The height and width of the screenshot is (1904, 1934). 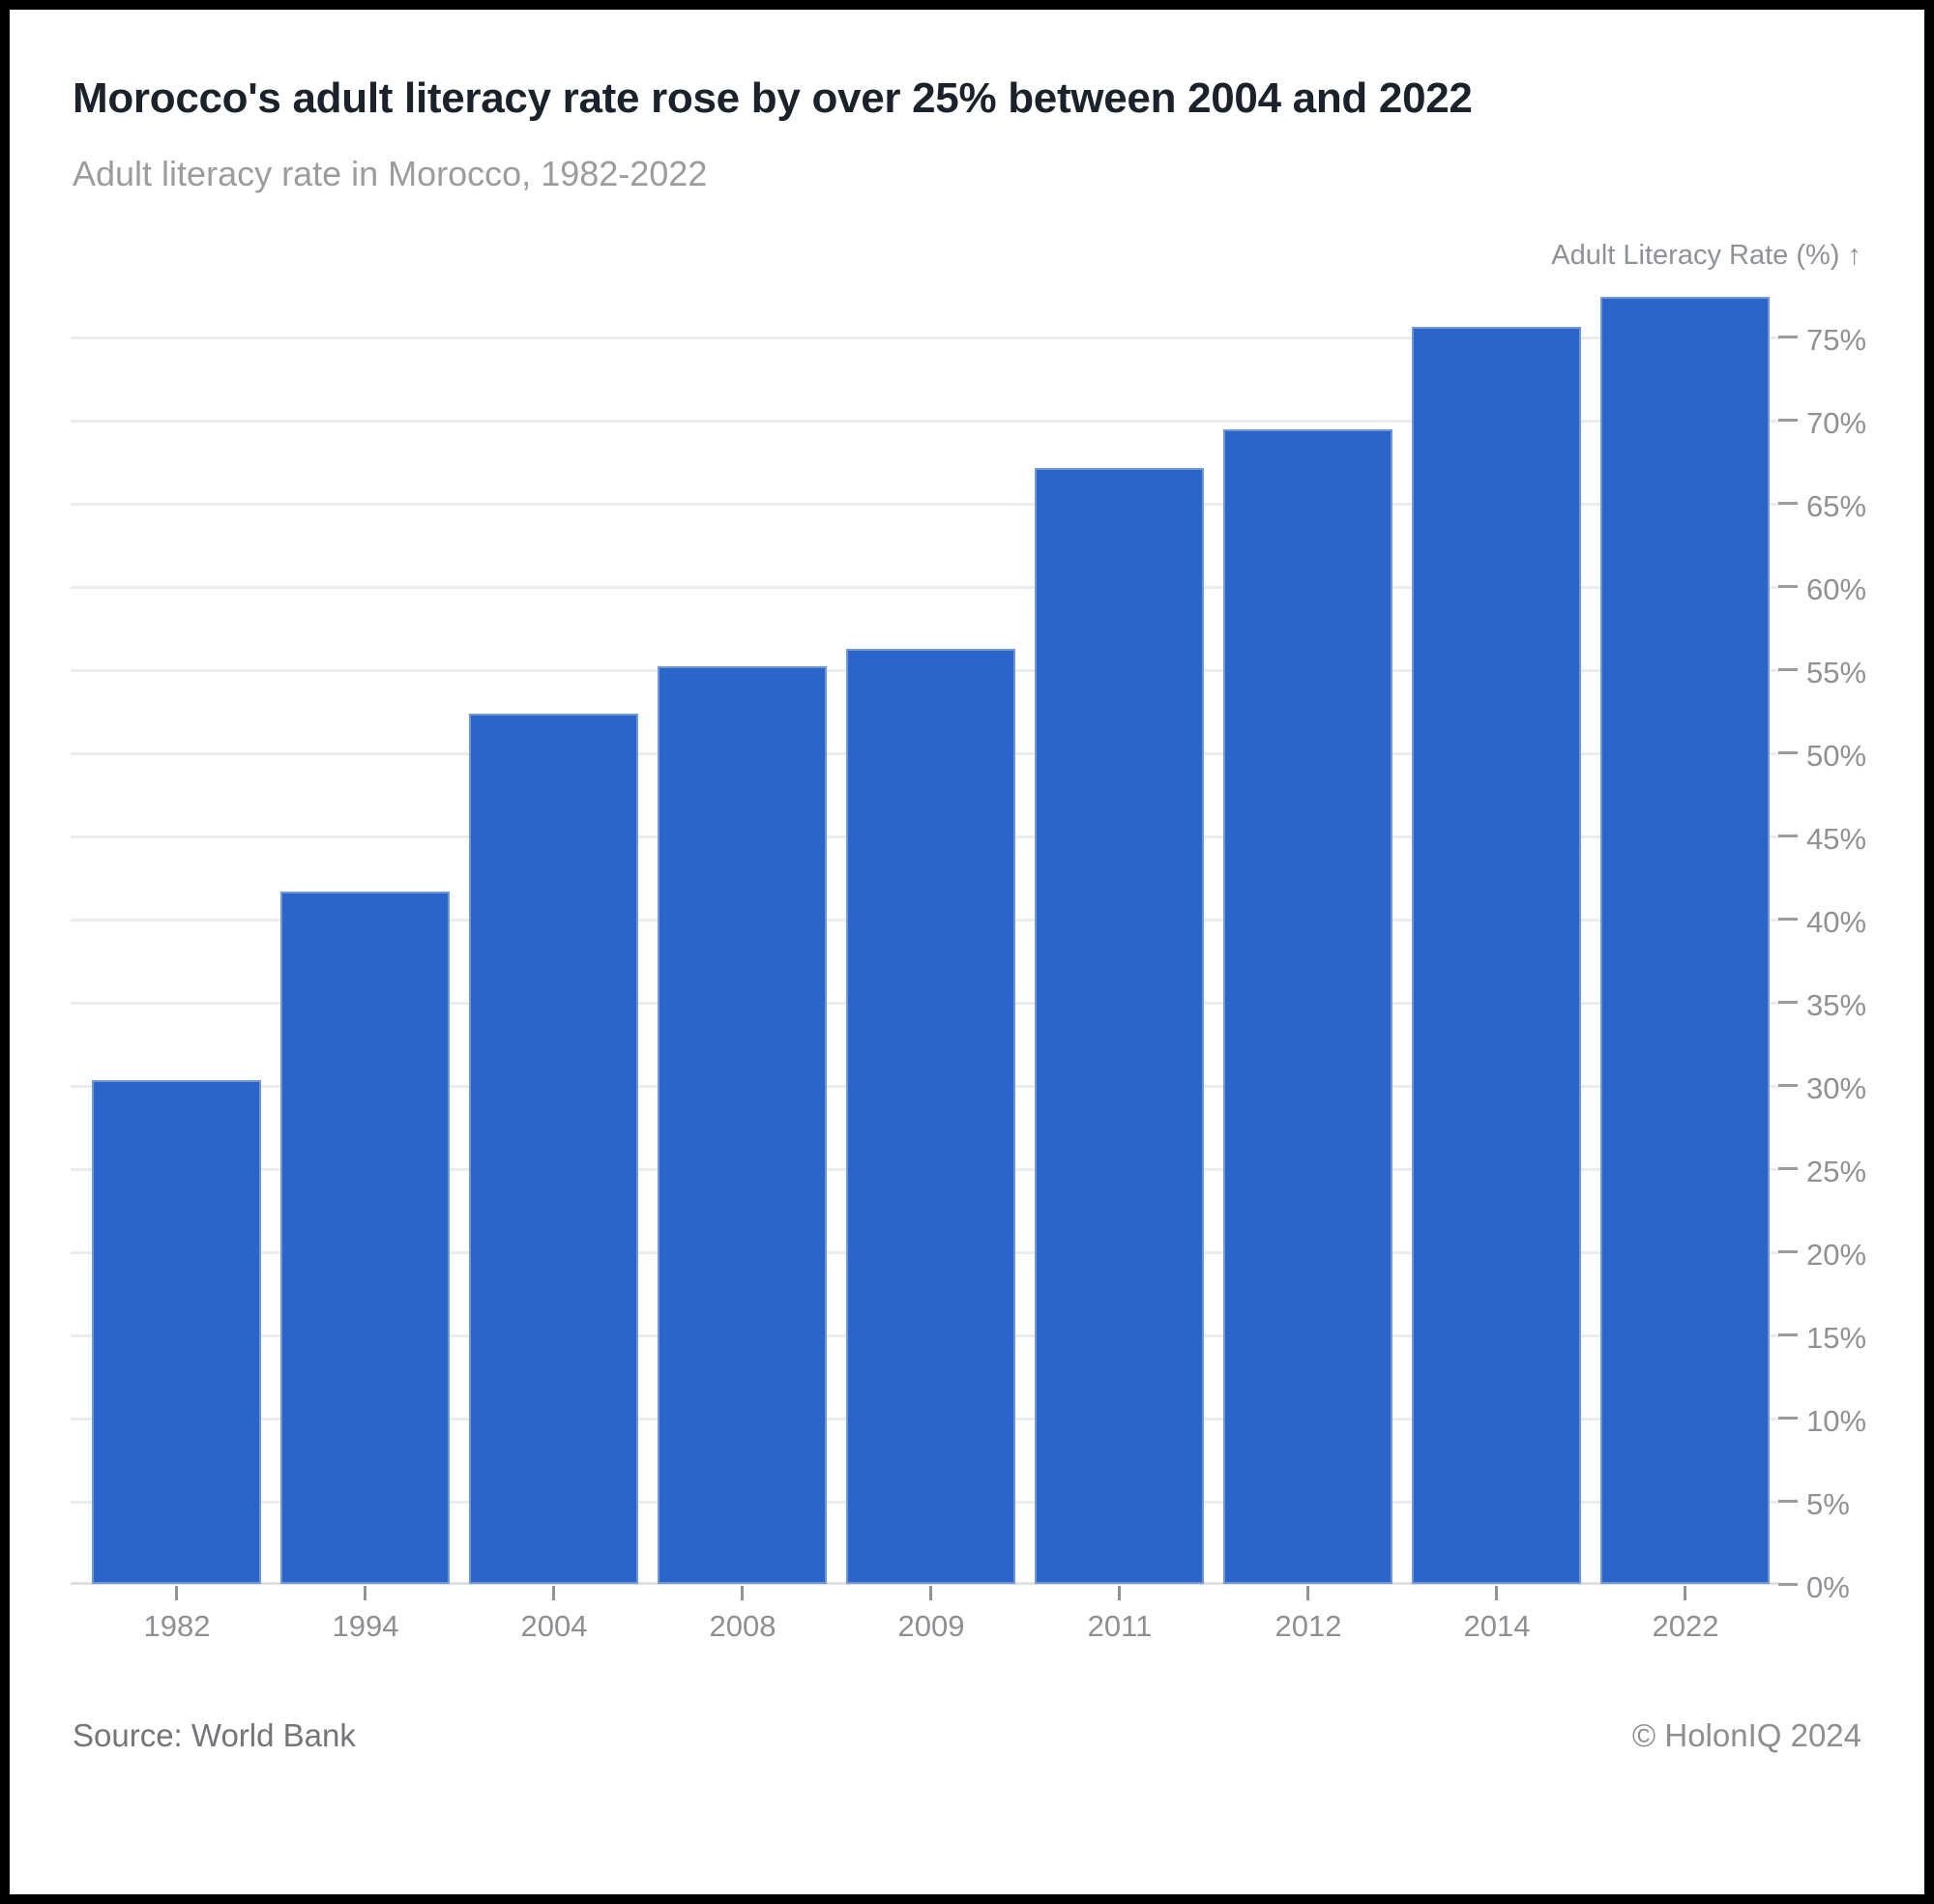 I want to click on bar-2011, so click(x=1119, y=1026).